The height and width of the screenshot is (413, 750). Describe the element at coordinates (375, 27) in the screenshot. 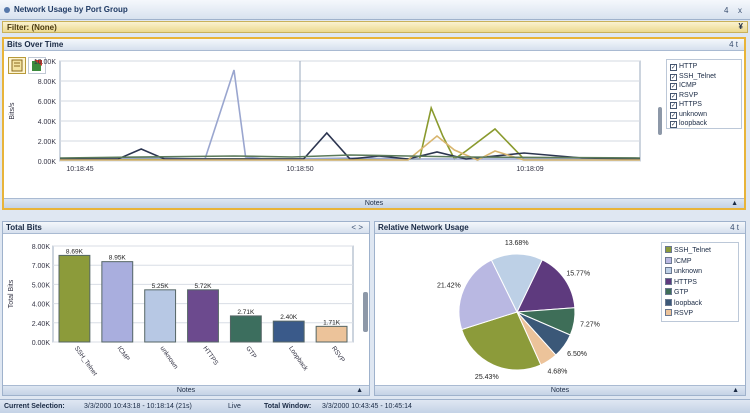

I see `filter-bar: Filter: (None) ¥` at that location.